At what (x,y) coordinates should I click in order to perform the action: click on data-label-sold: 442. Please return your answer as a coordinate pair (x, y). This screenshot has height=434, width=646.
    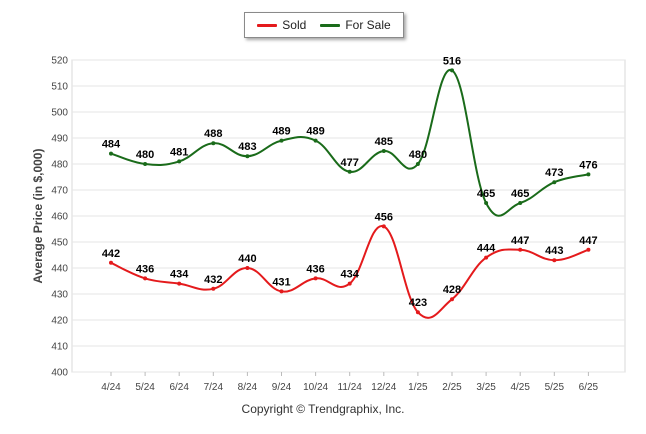
    Looking at the image, I should click on (111, 254).